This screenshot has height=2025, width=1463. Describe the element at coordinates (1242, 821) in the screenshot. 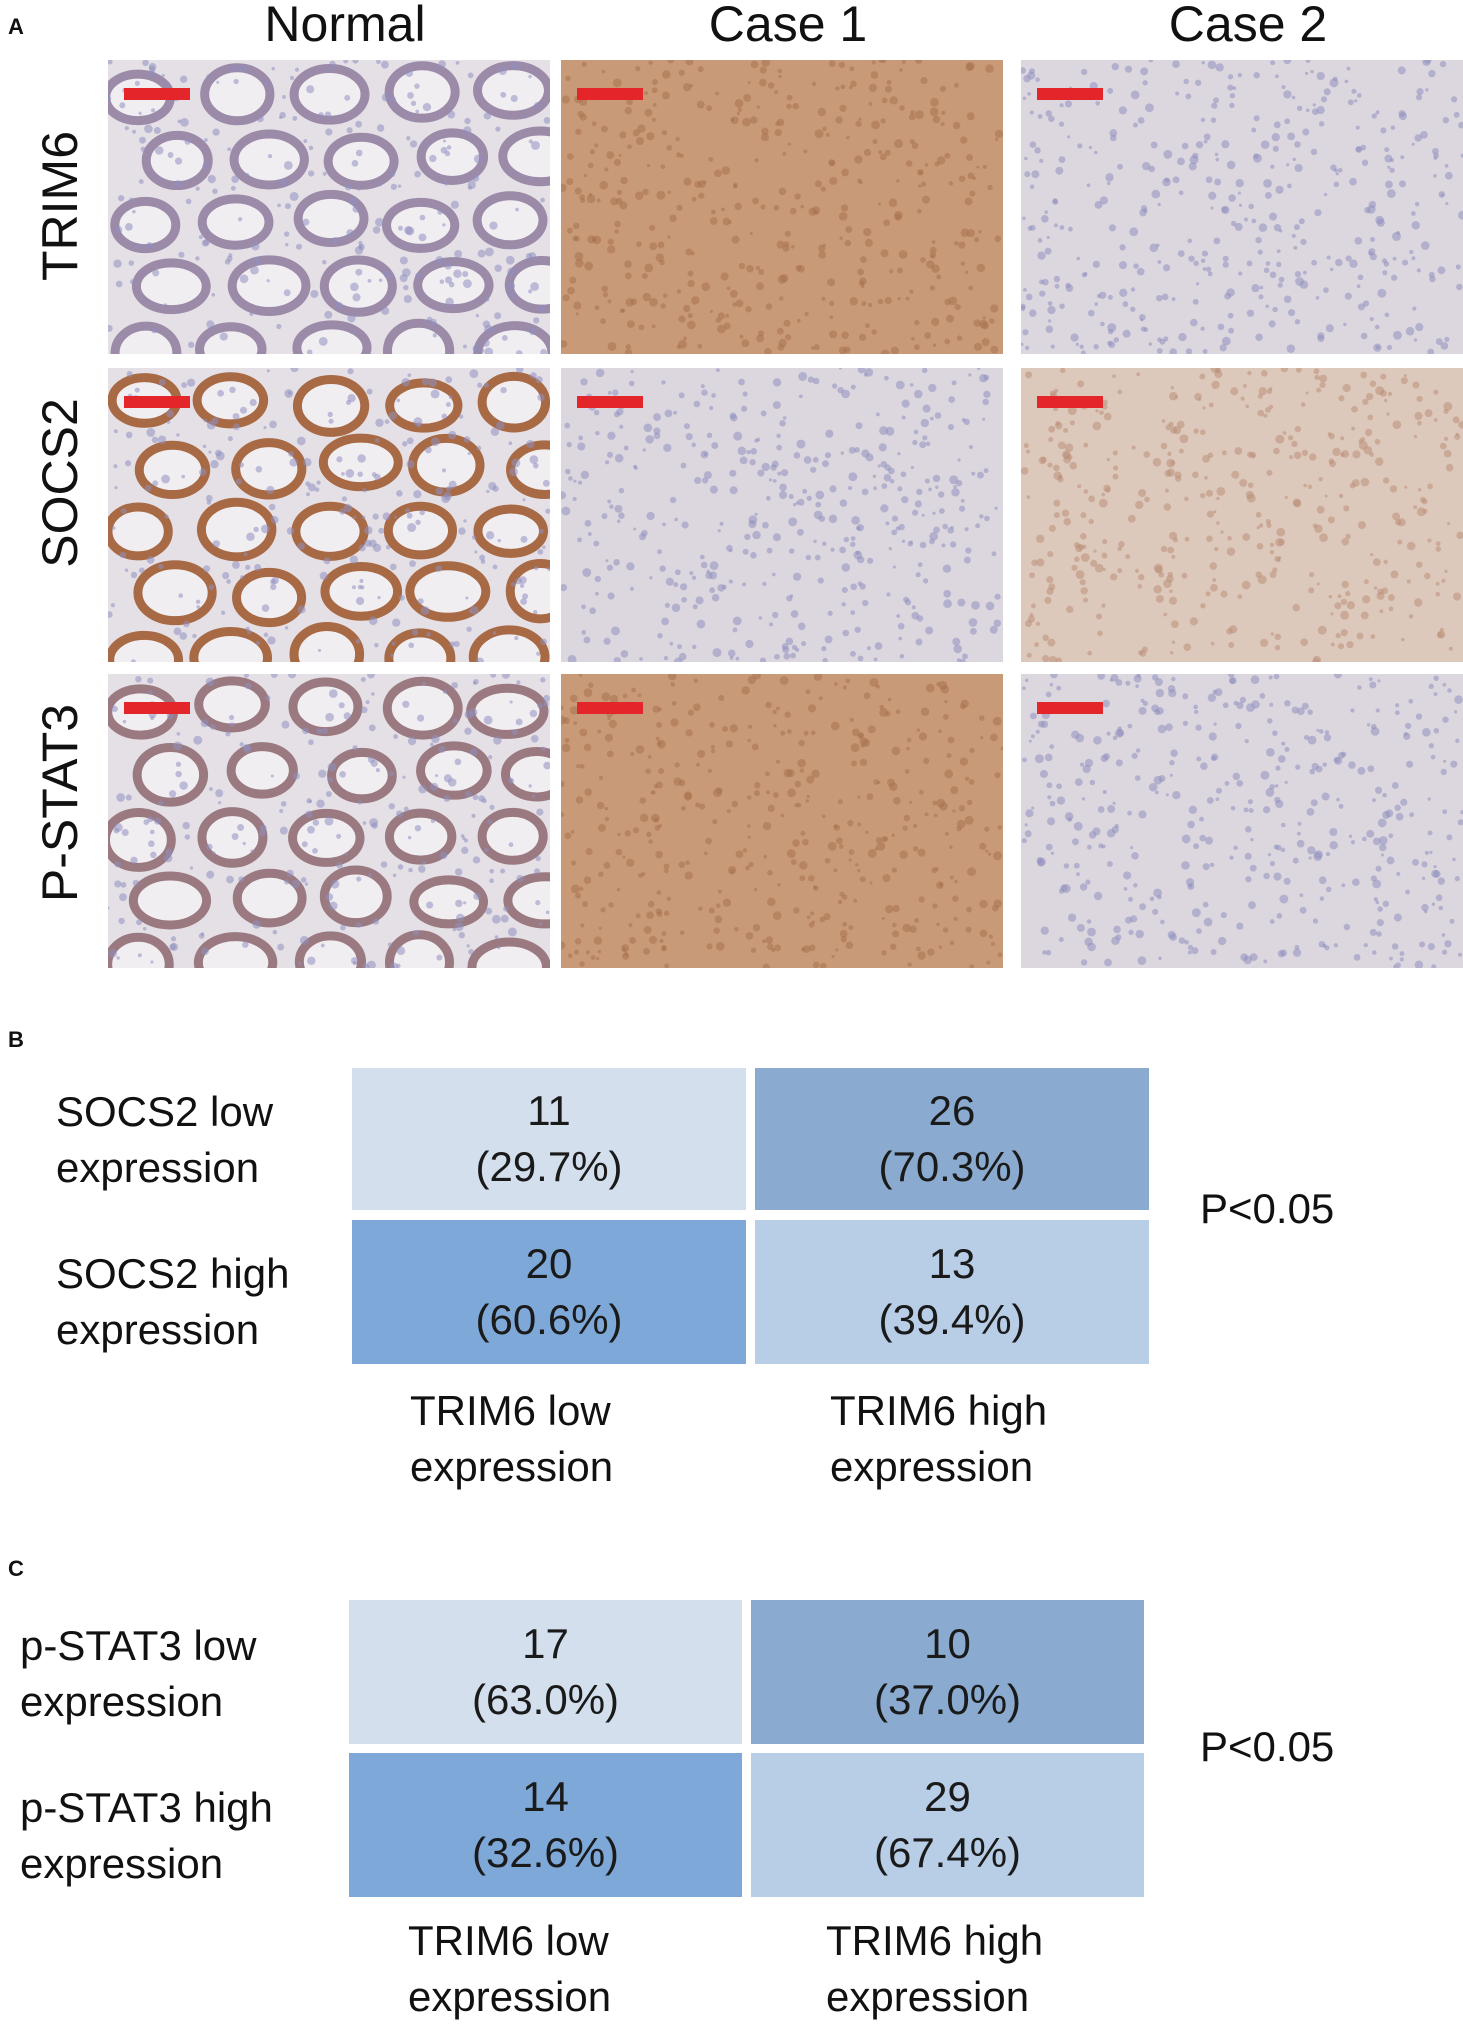

I see `tissue-background` at that location.